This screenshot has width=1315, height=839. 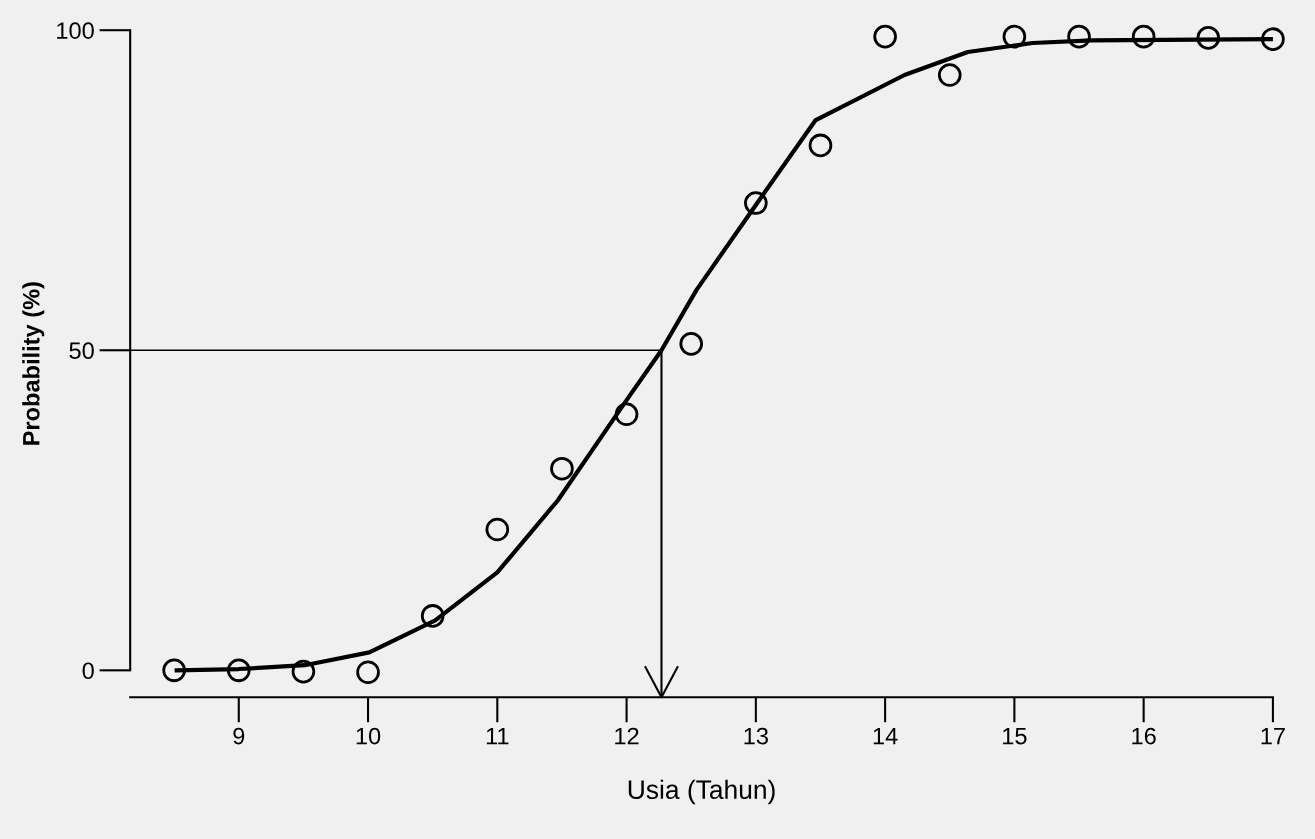 I want to click on y-tick-label: 50, so click(x=81, y=351).